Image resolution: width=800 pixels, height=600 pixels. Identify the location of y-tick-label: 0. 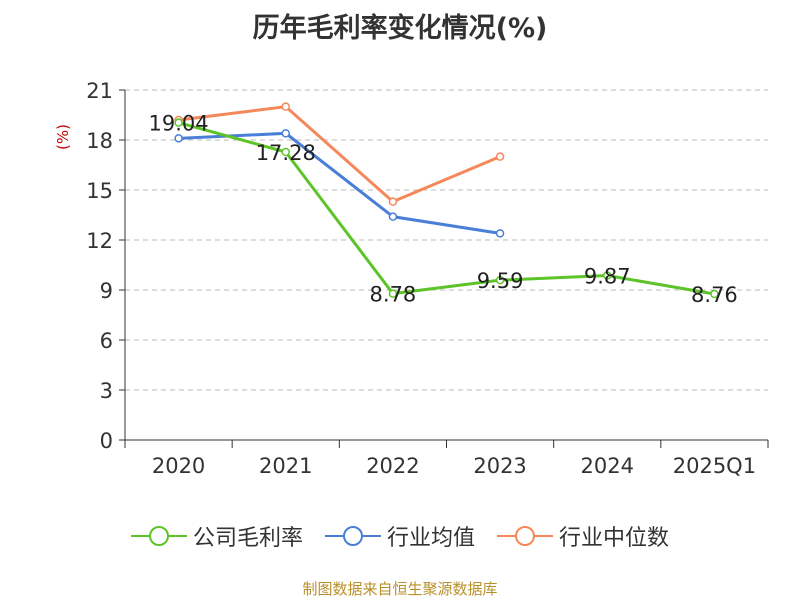
(106, 441).